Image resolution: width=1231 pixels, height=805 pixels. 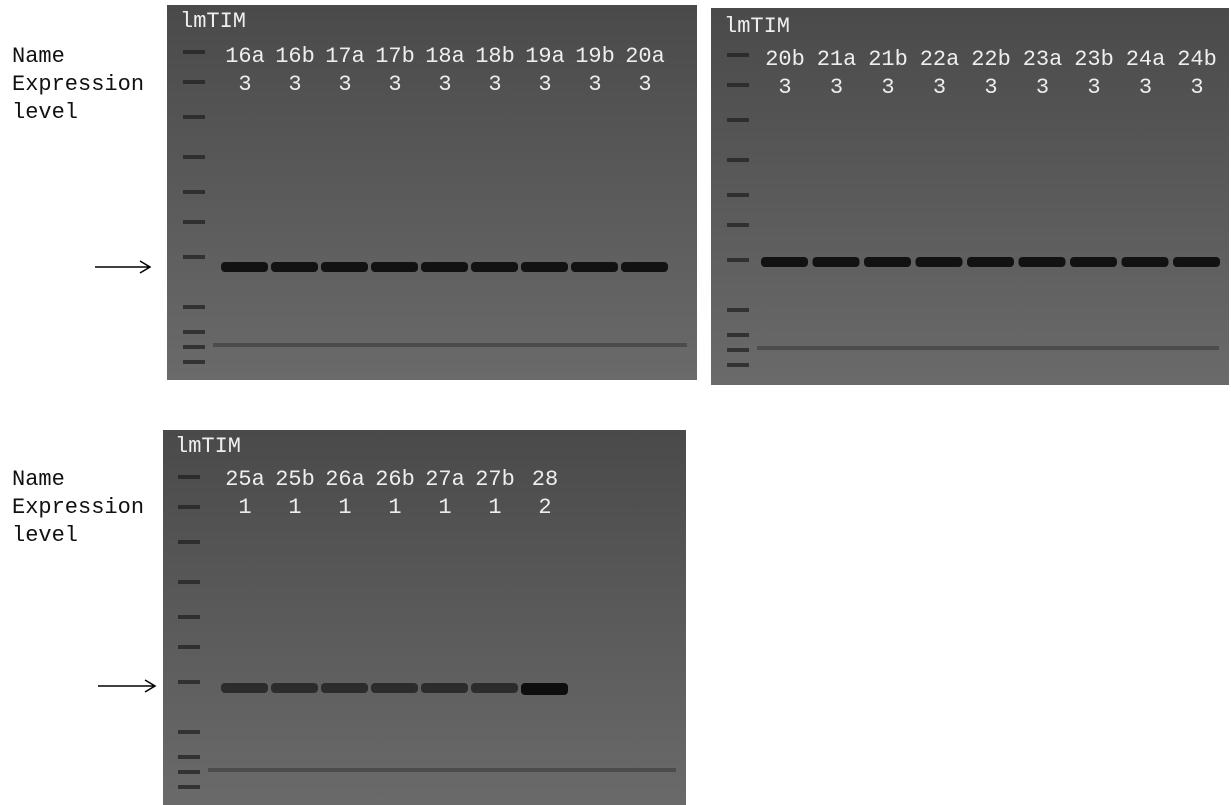 What do you see at coordinates (295, 56) in the screenshot?
I see `lane-name: 16b` at bounding box center [295, 56].